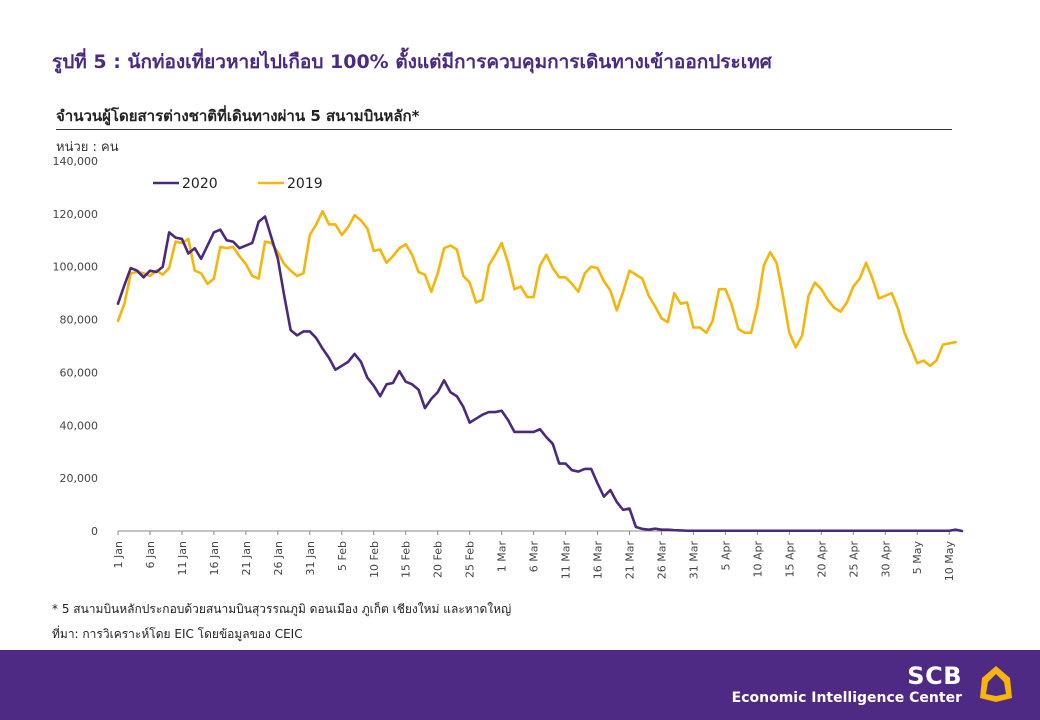  What do you see at coordinates (94, 531) in the screenshot?
I see `y-tick-label: 0` at bounding box center [94, 531].